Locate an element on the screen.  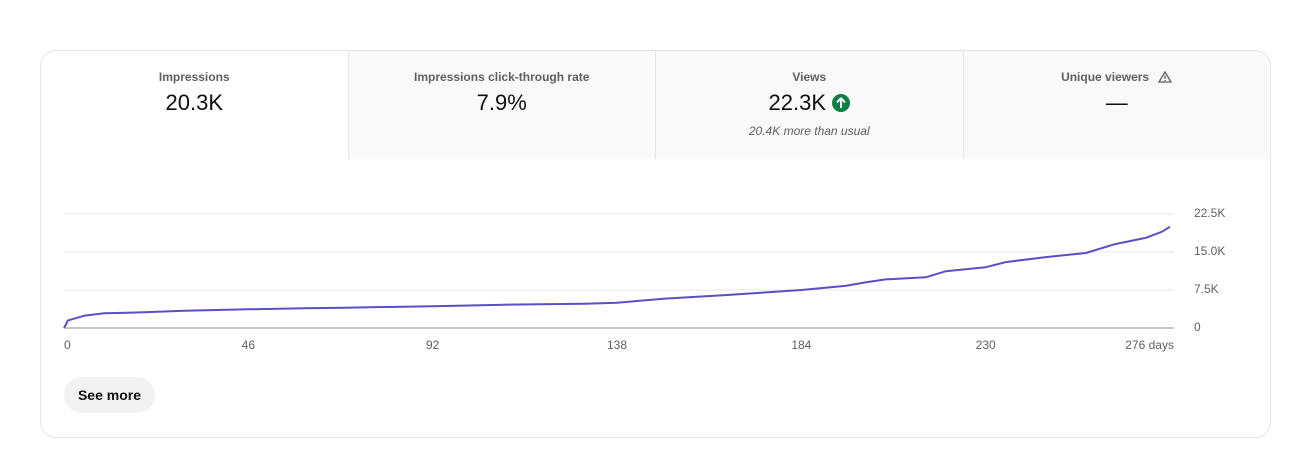
tab: Views 22.3K 20.4K more than usual is located at coordinates (809, 105).